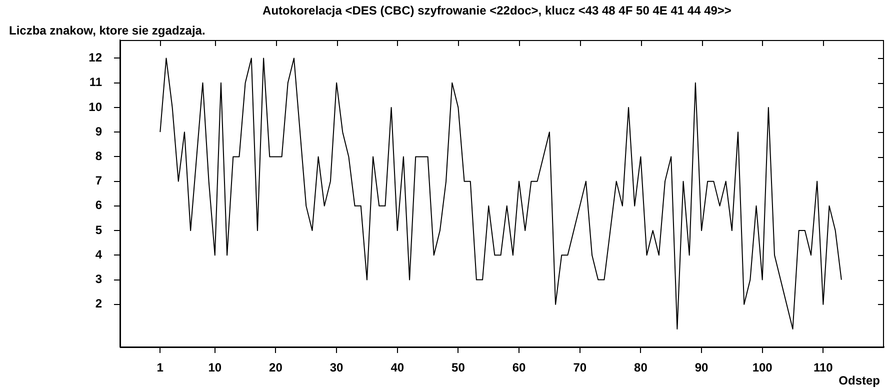  What do you see at coordinates (98, 229) in the screenshot?
I see `y-tick-label: 5` at bounding box center [98, 229].